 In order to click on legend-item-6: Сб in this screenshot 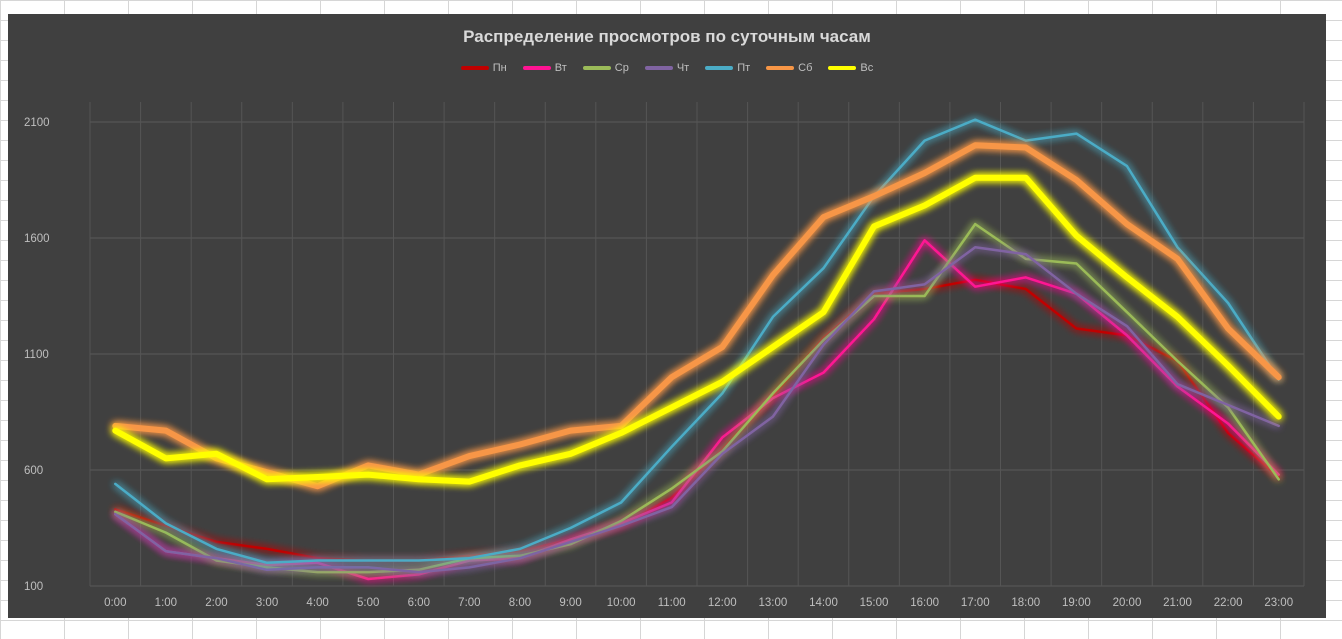, I will do `click(789, 68)`.